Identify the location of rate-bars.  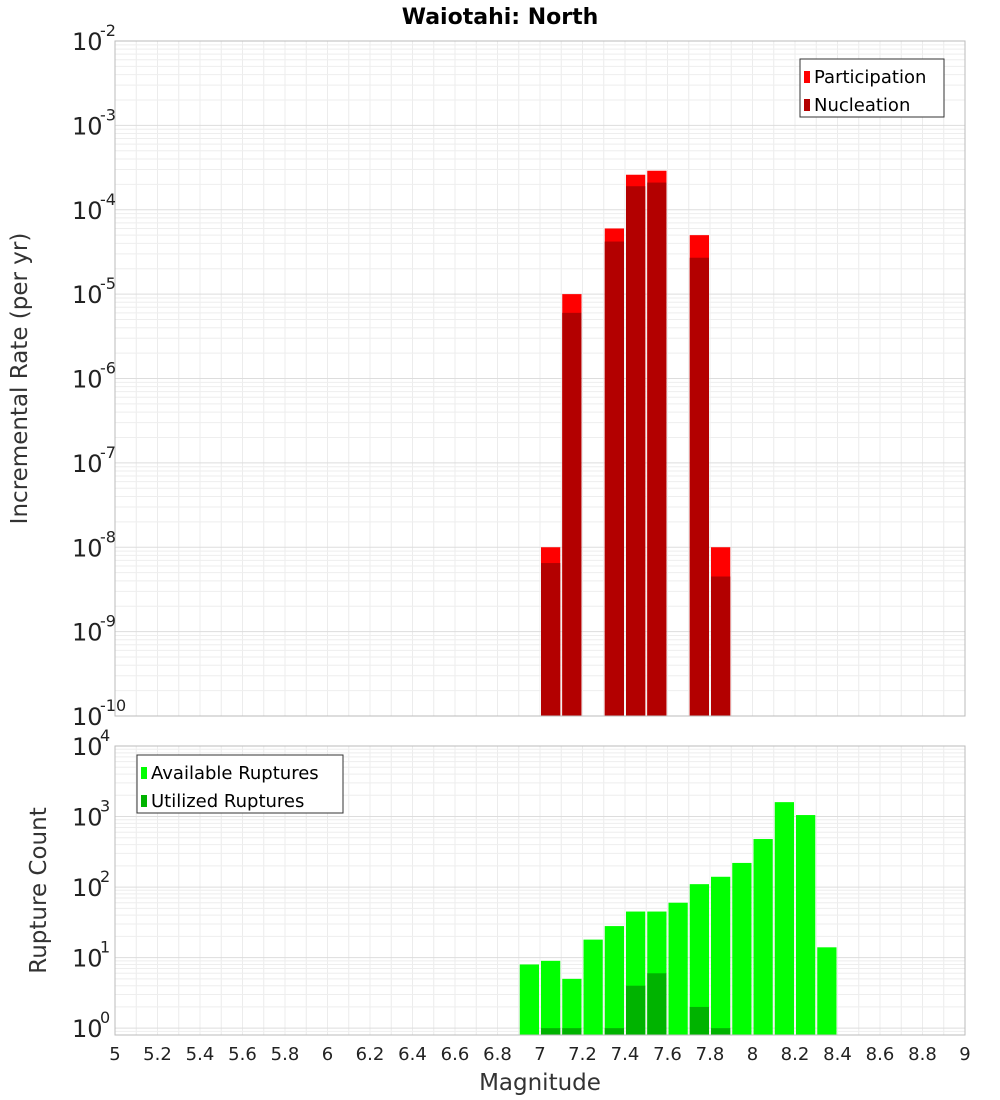
(636, 443).